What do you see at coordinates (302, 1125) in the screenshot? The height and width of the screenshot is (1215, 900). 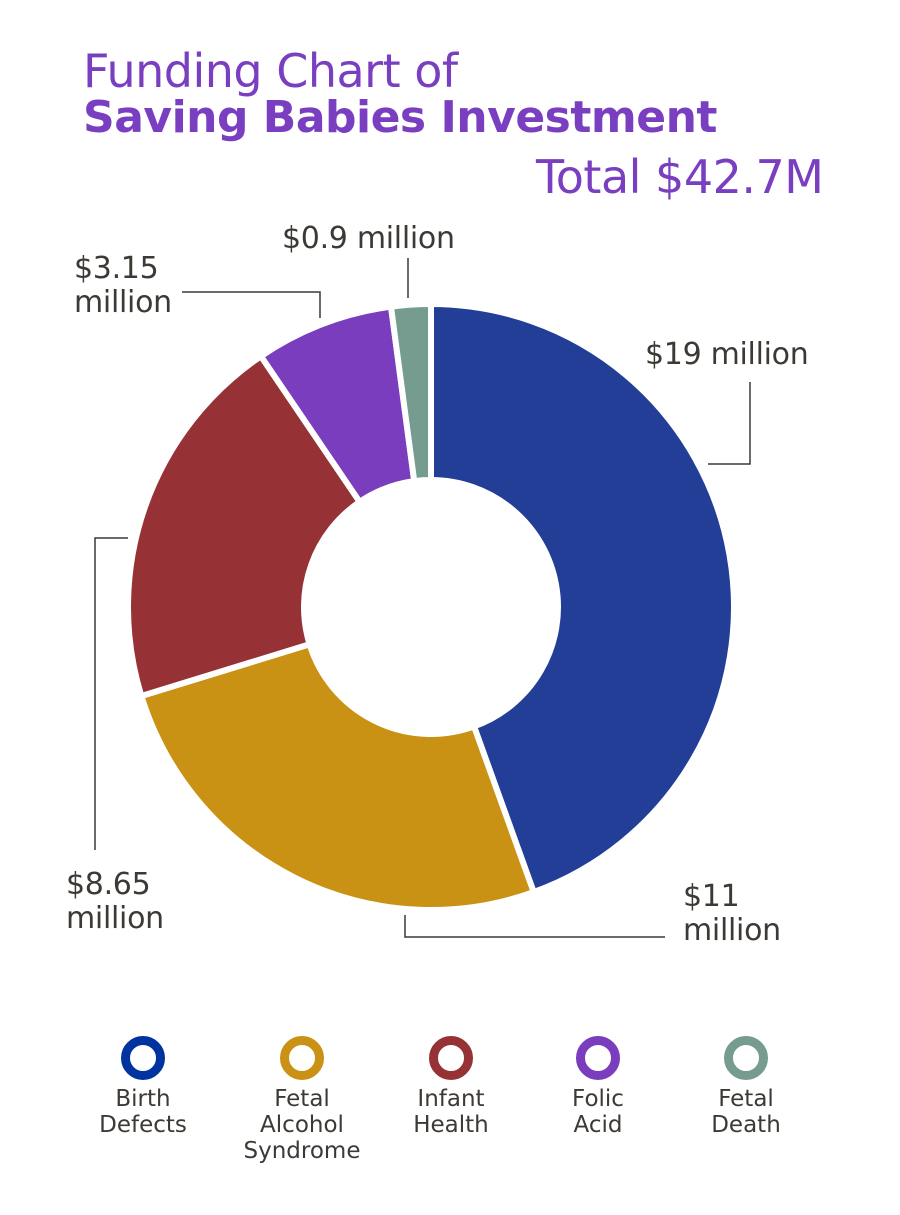 I see `legend-label: Fetal Alcohol Syndrome` at bounding box center [302, 1125].